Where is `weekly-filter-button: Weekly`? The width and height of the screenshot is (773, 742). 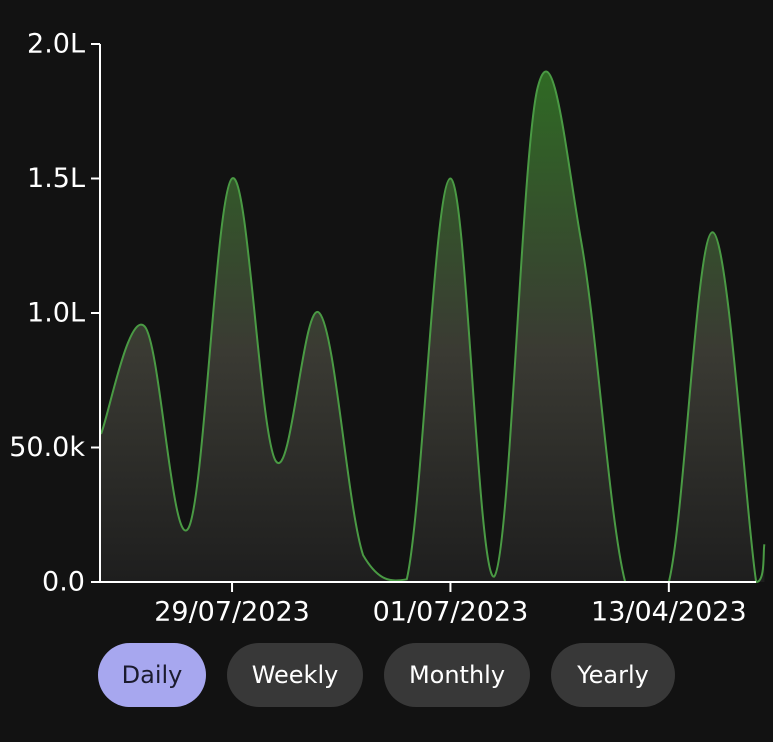 weekly-filter-button: Weekly is located at coordinates (295, 675).